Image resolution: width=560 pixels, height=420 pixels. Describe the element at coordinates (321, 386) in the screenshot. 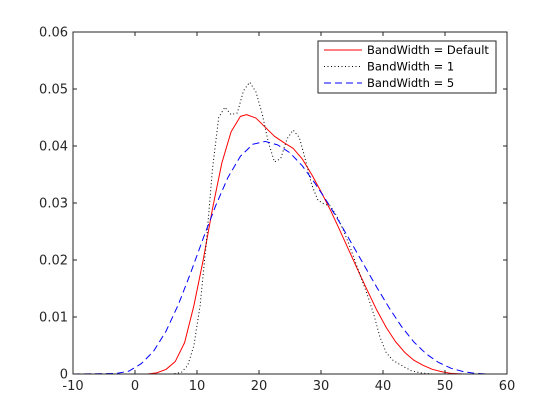

I see `x-tick-label: 30` at that location.